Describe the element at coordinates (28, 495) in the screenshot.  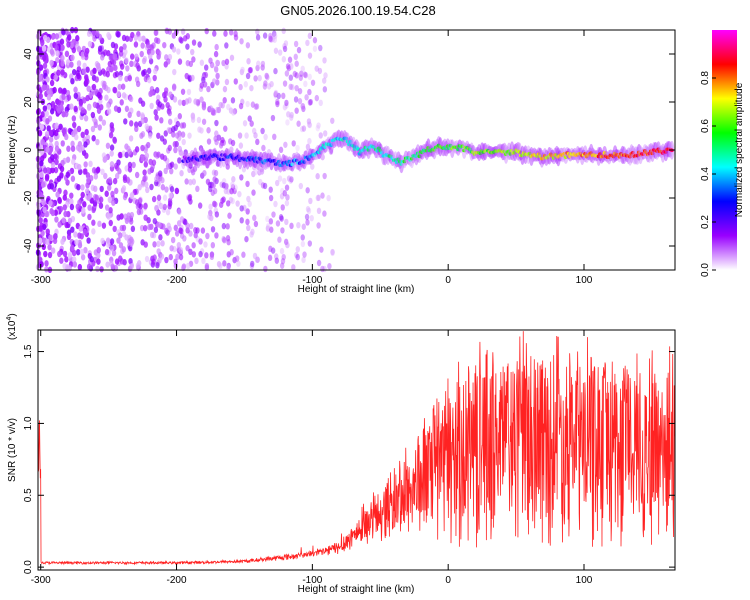
I see `snr-y-tick-label: 0.5` at that location.